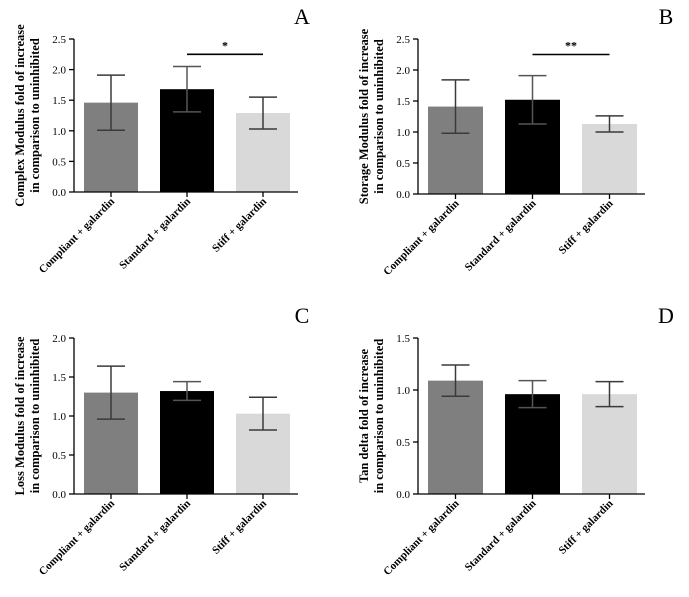 The height and width of the screenshot is (597, 689). I want to click on panel-letter: D, so click(666, 315).